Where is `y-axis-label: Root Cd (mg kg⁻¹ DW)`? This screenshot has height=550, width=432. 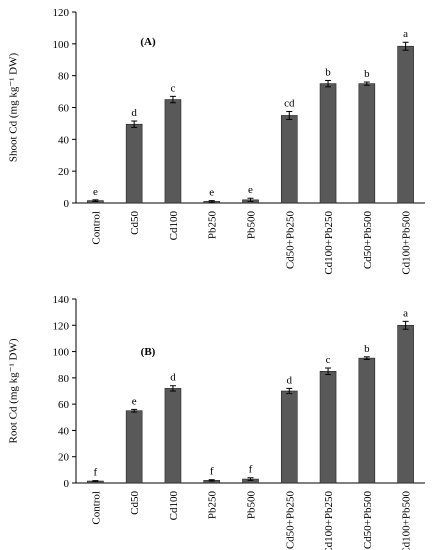
y-axis-label: Root Cd (mg kg⁻¹ DW) is located at coordinates (14, 390).